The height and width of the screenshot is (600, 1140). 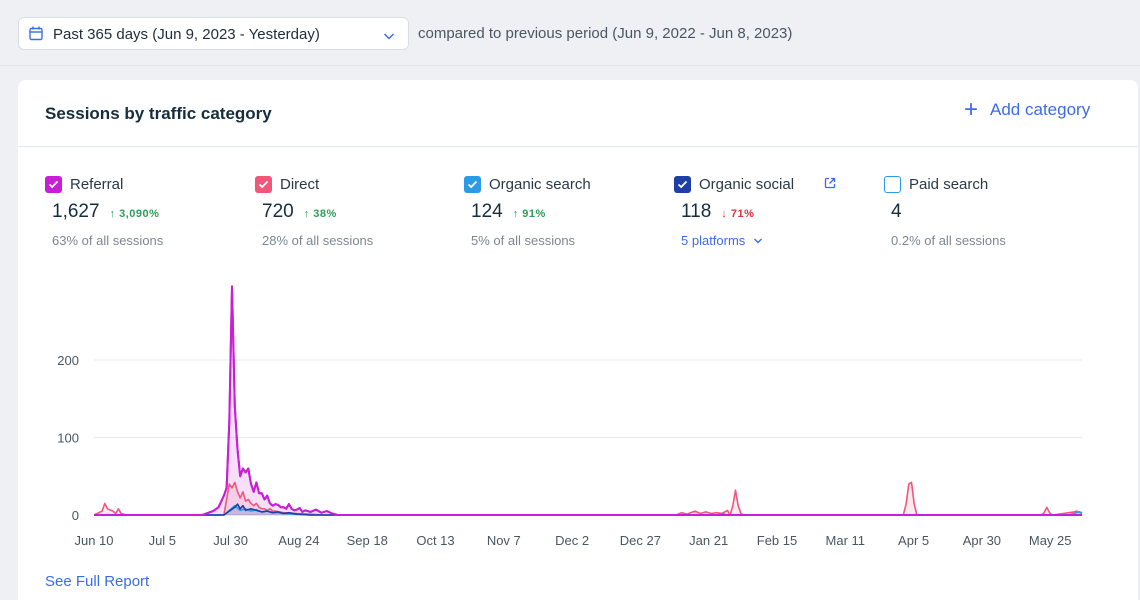 I want to click on date-range-dropdown: Past 365 days (Jun 9, 2023 - Yesterday), so click(x=213, y=33).